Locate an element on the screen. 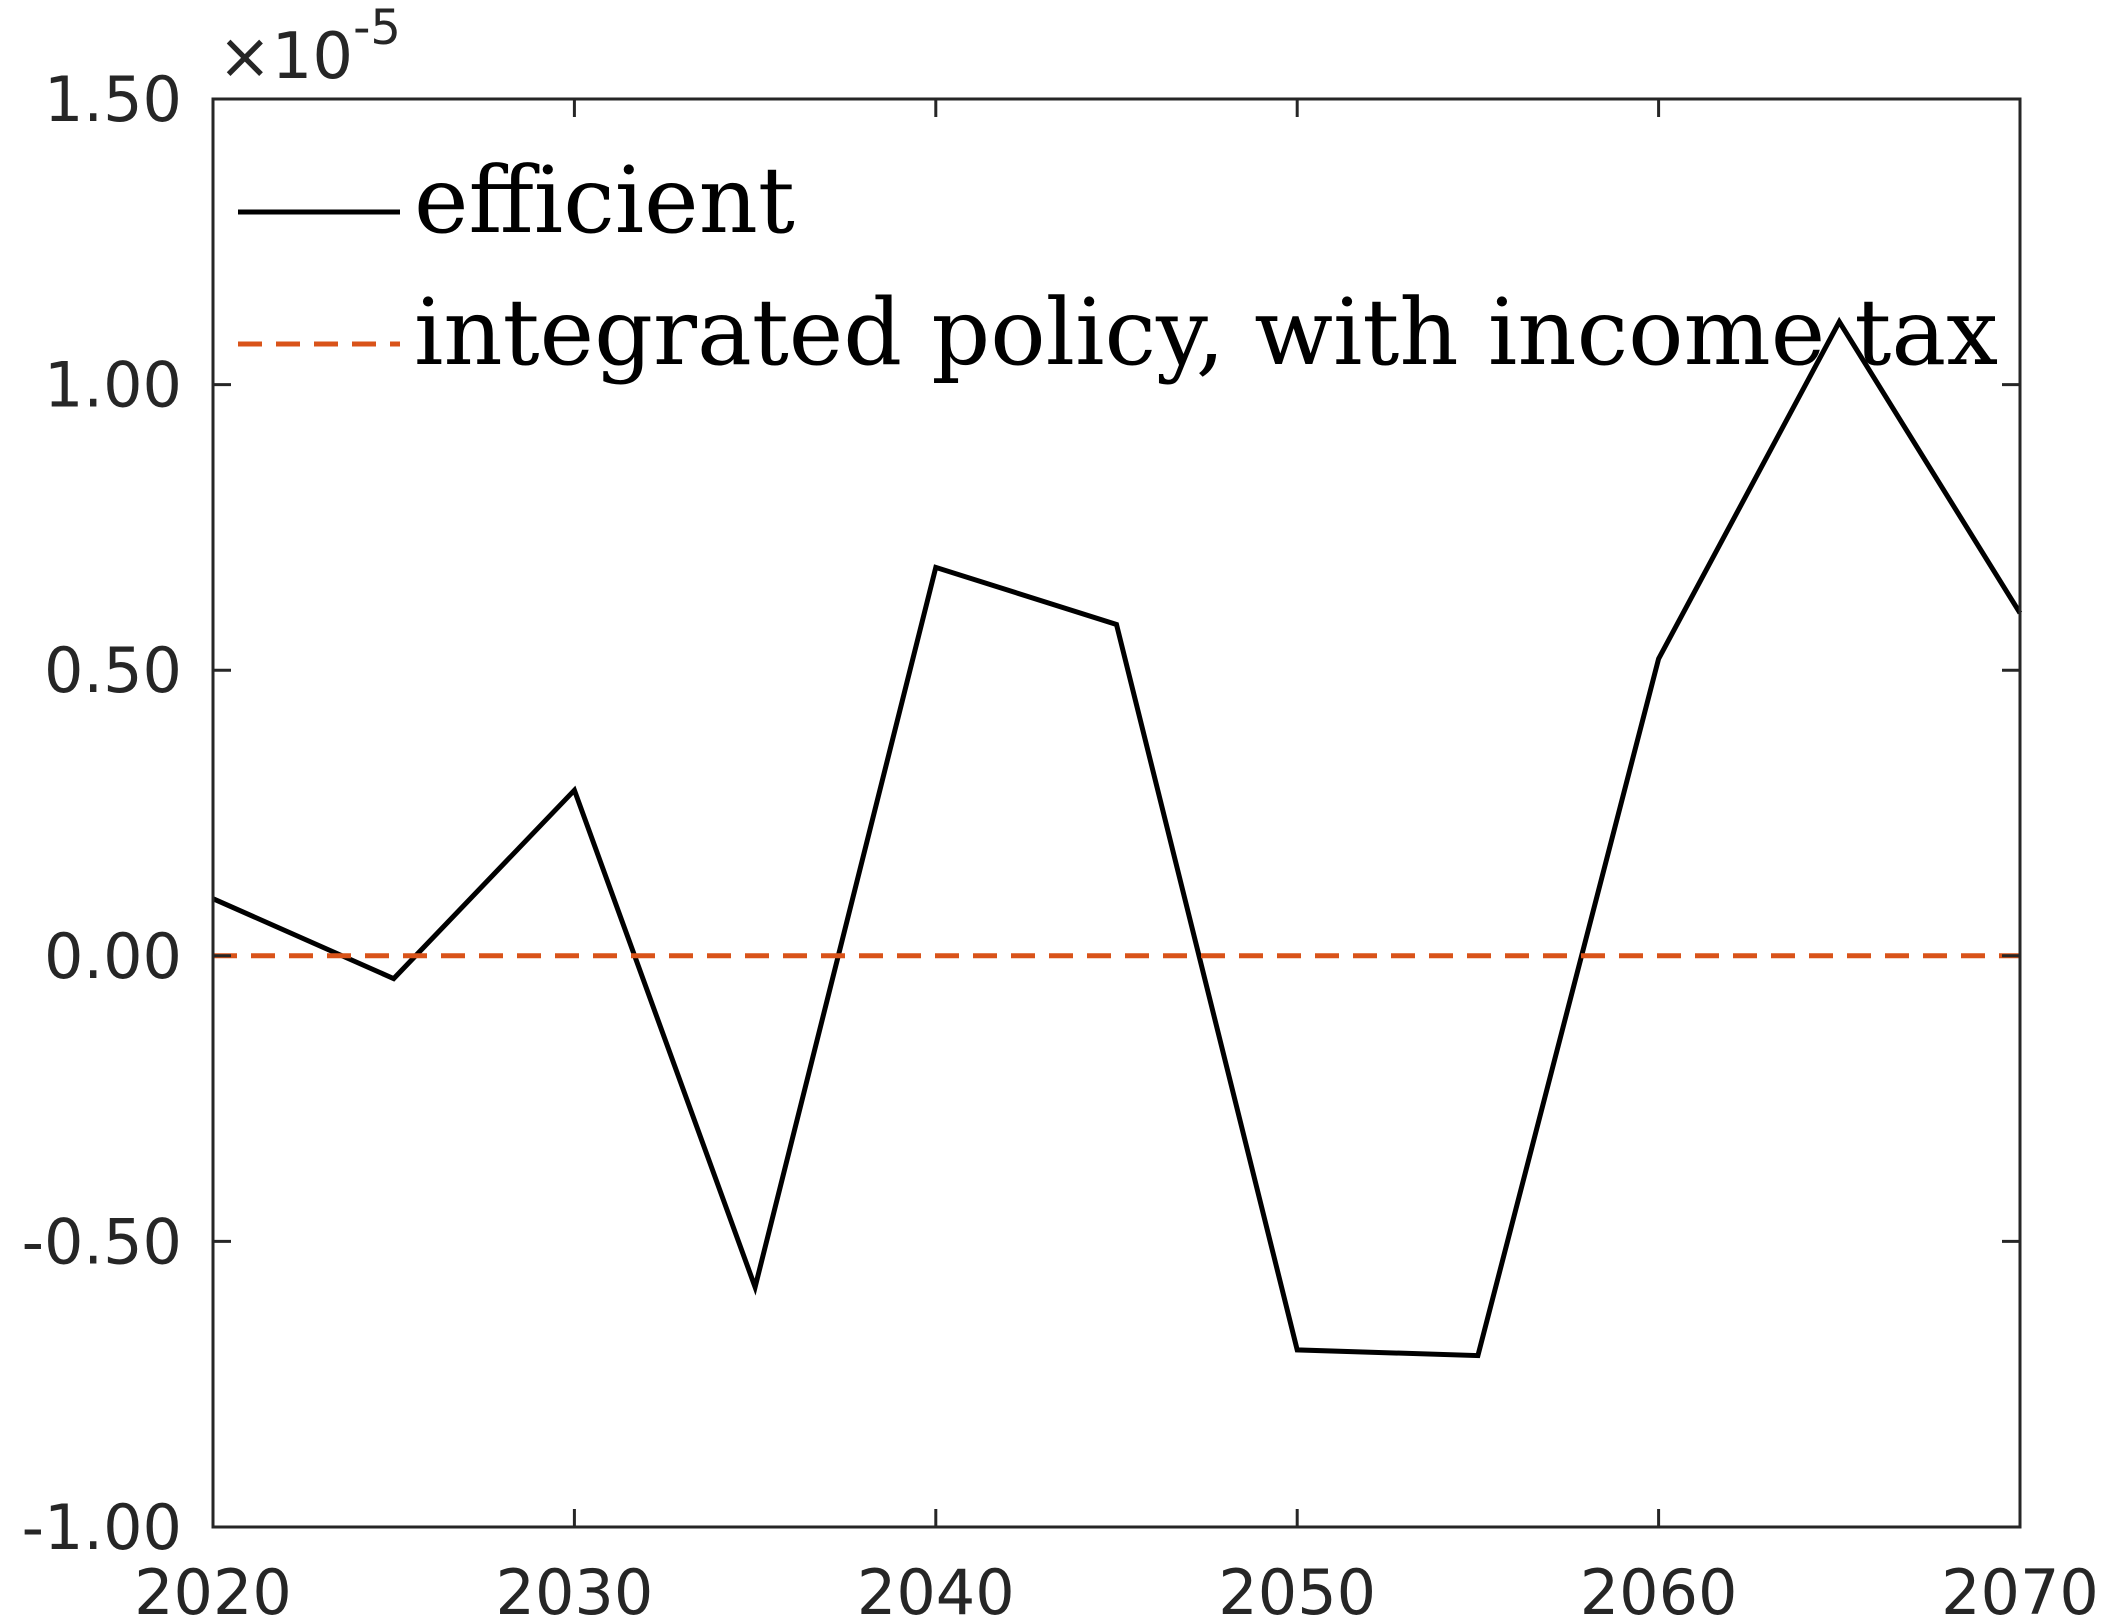  x-tick-label: 2030 is located at coordinates (575, 1589).